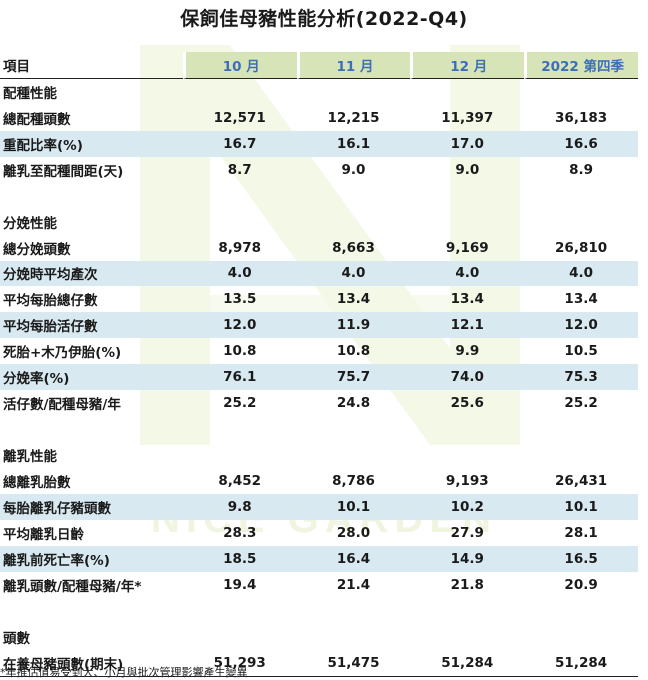  What do you see at coordinates (91, 325) in the screenshot?
I see `row-label: 平均每胎活仔數` at bounding box center [91, 325].